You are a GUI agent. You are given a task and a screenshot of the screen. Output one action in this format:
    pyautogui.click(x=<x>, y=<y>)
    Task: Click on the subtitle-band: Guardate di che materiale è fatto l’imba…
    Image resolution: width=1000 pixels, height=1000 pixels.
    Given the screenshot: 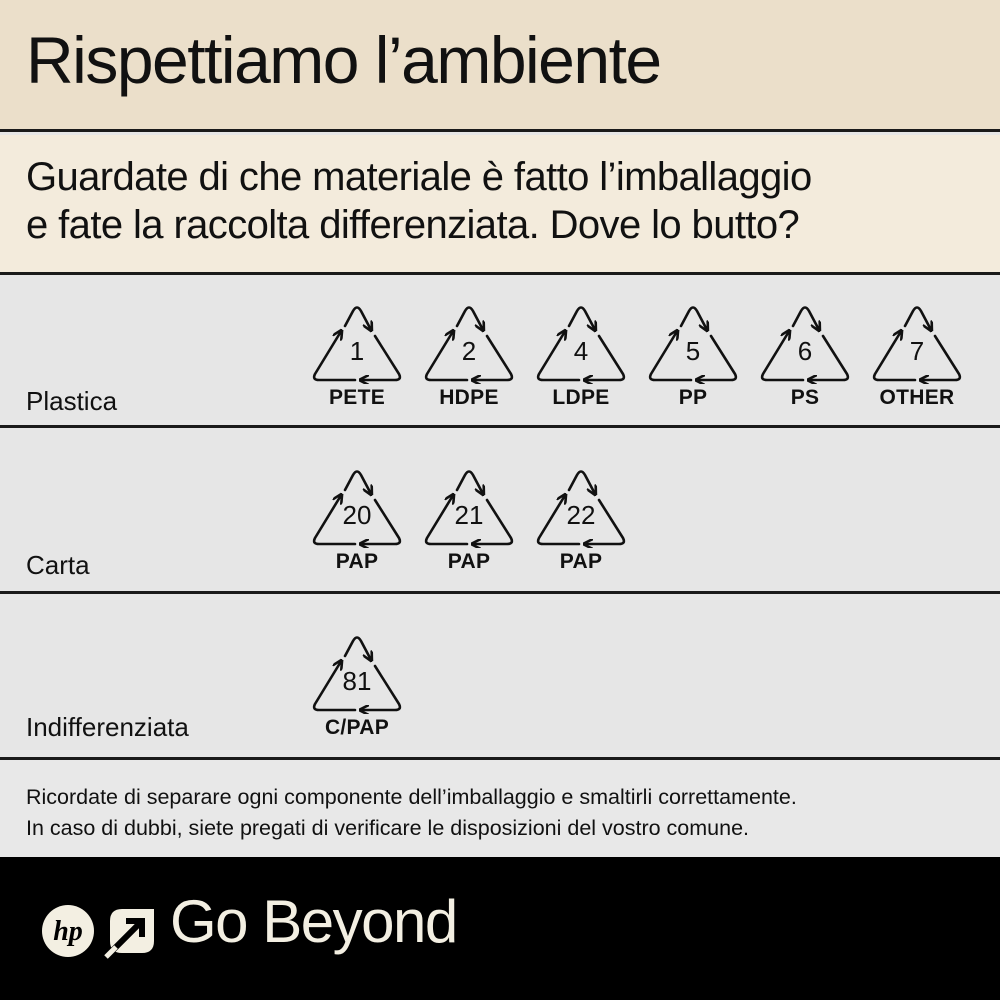 What is the action you would take?
    pyautogui.click(x=500, y=205)
    